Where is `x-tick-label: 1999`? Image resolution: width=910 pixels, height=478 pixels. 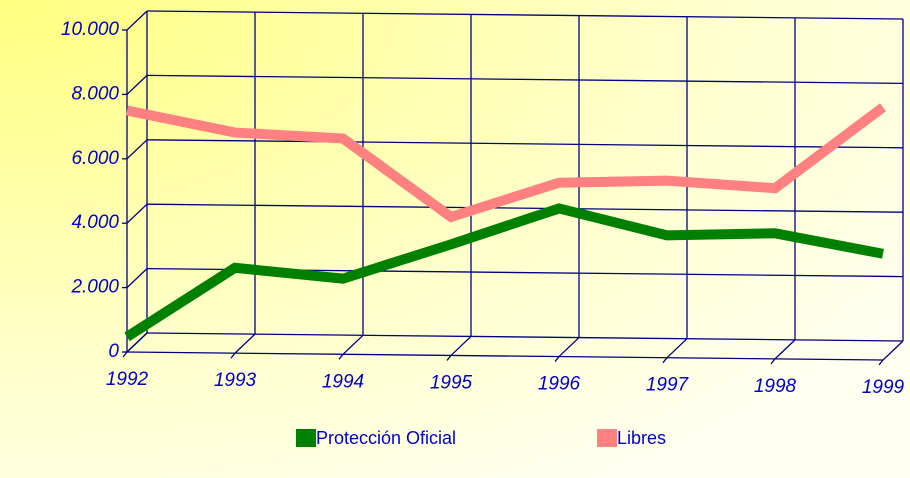
x-tick-label: 1999 is located at coordinates (883, 387).